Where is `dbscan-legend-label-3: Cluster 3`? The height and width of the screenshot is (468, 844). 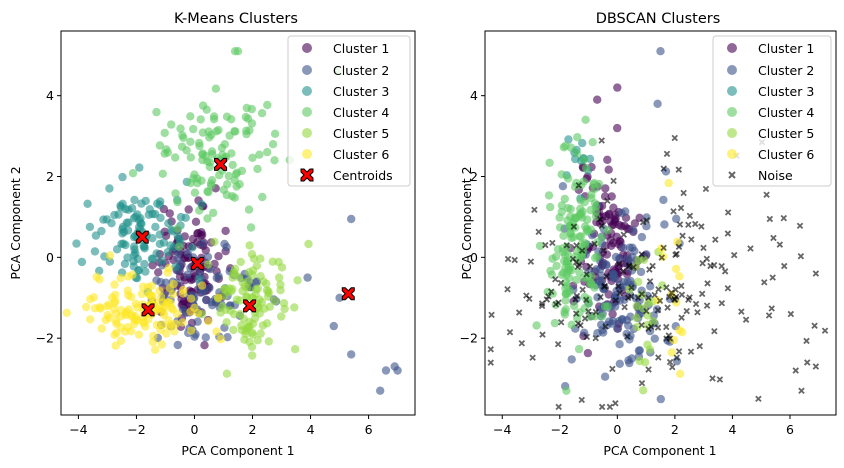 dbscan-legend-label-3: Cluster 3 is located at coordinates (786, 91).